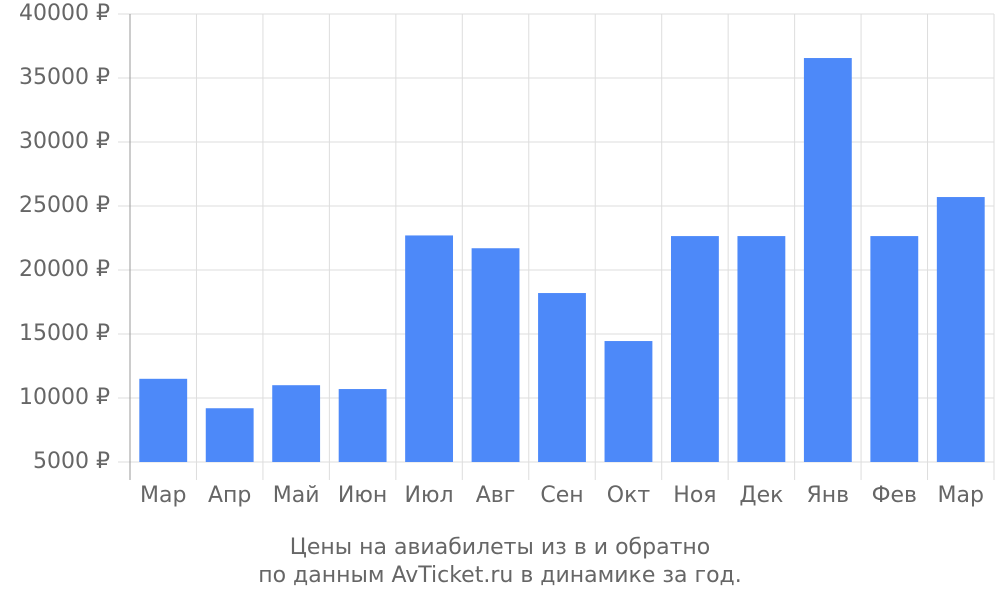 Image resolution: width=1000 pixels, height=600 pixels. Describe the element at coordinates (561, 495) in the screenshot. I see `x-tick-label: Сен` at that location.